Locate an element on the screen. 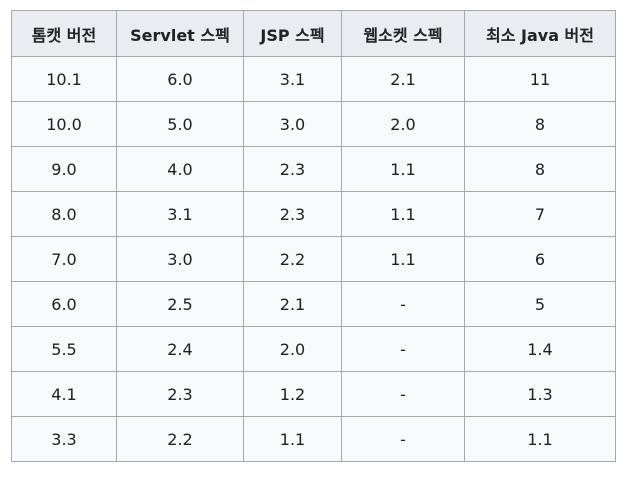 This screenshot has height=488, width=638. cell-servlet-spec: 3.1 is located at coordinates (180, 214).